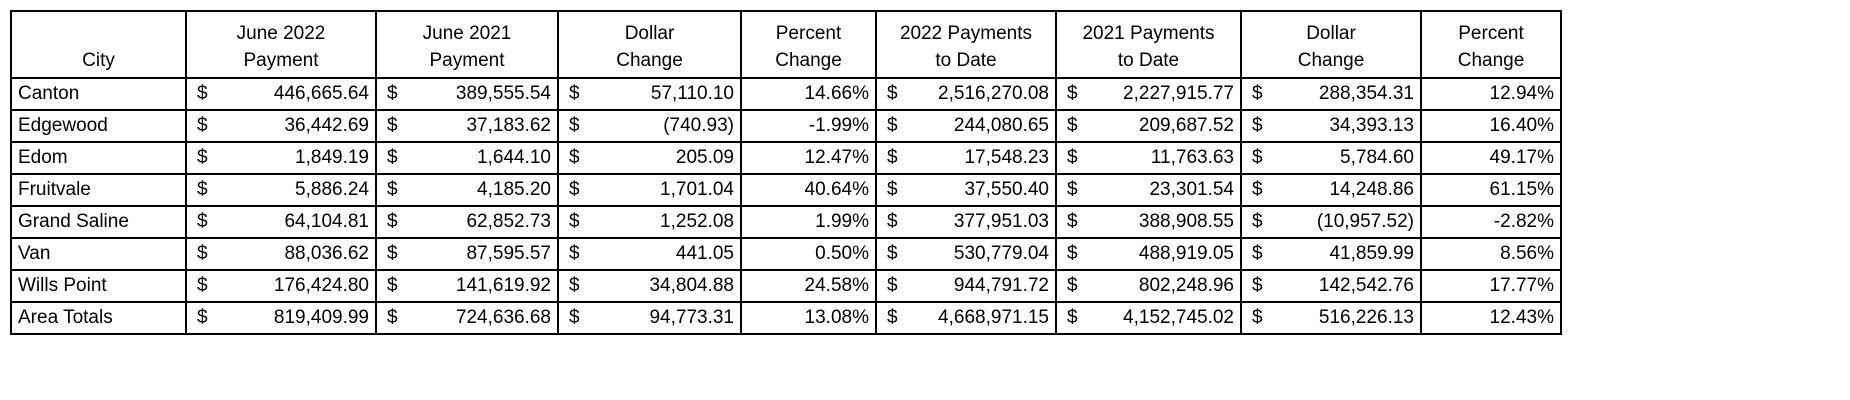 The width and height of the screenshot is (1850, 400). What do you see at coordinates (1523, 221) in the screenshot?
I see `cell-value: -2.82%` at bounding box center [1523, 221].